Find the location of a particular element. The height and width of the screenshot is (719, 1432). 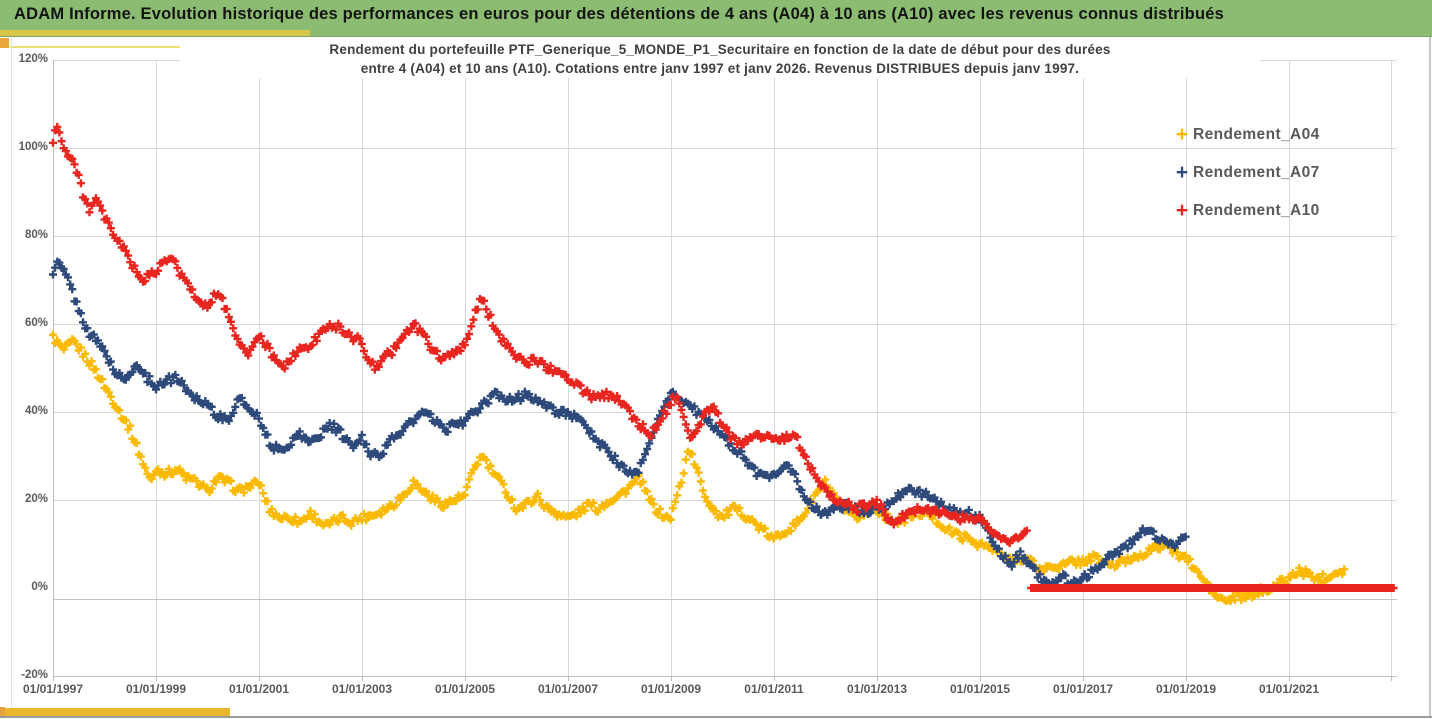

x-tick-2007 is located at coordinates (568, 678).